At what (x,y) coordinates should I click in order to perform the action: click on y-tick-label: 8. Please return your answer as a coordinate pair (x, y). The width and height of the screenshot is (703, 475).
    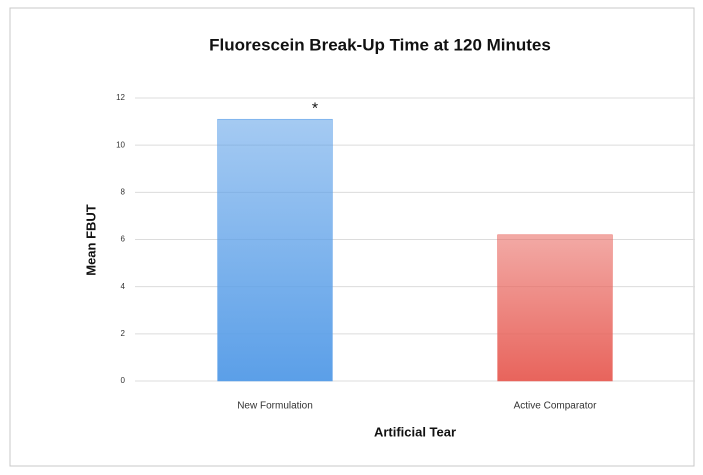
    Looking at the image, I should click on (123, 191).